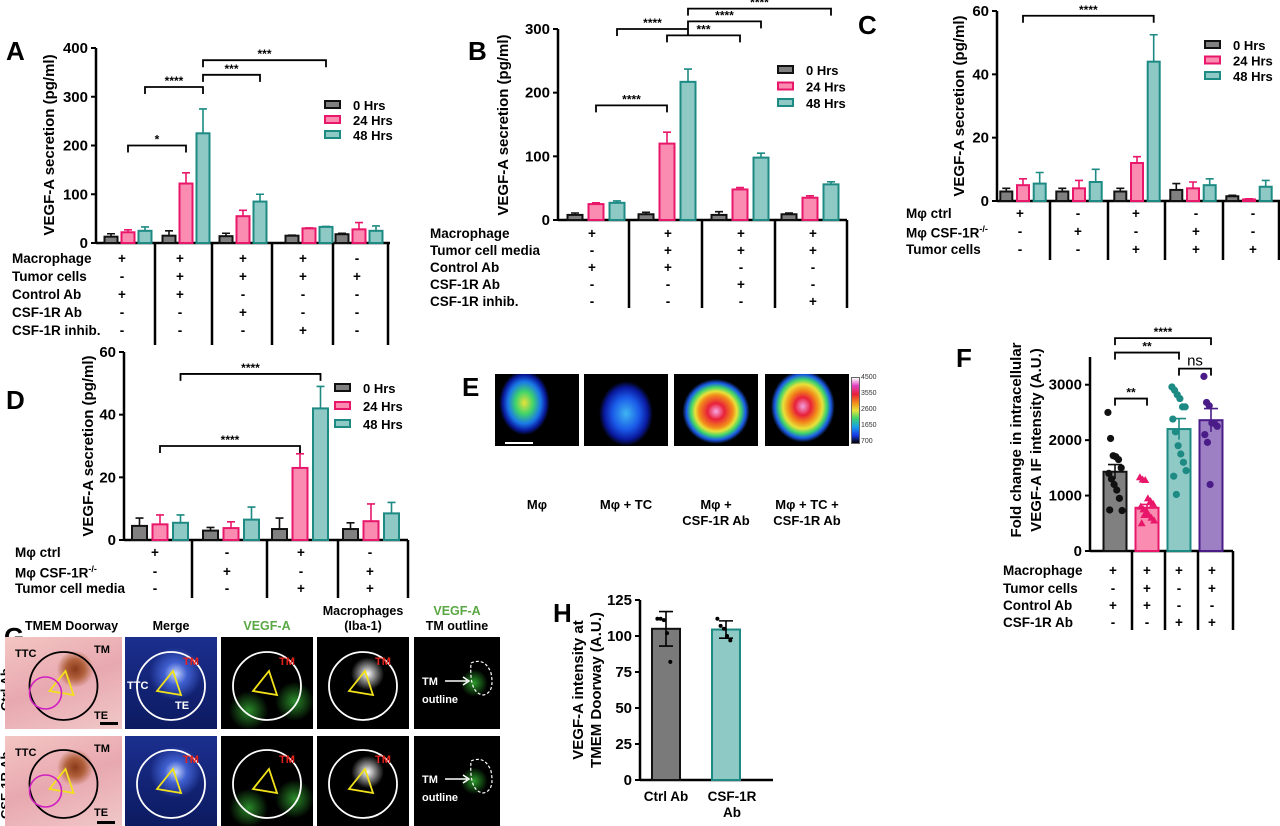 The height and width of the screenshot is (826, 1280). I want to click on condition-value-F: -, so click(1113, 622).